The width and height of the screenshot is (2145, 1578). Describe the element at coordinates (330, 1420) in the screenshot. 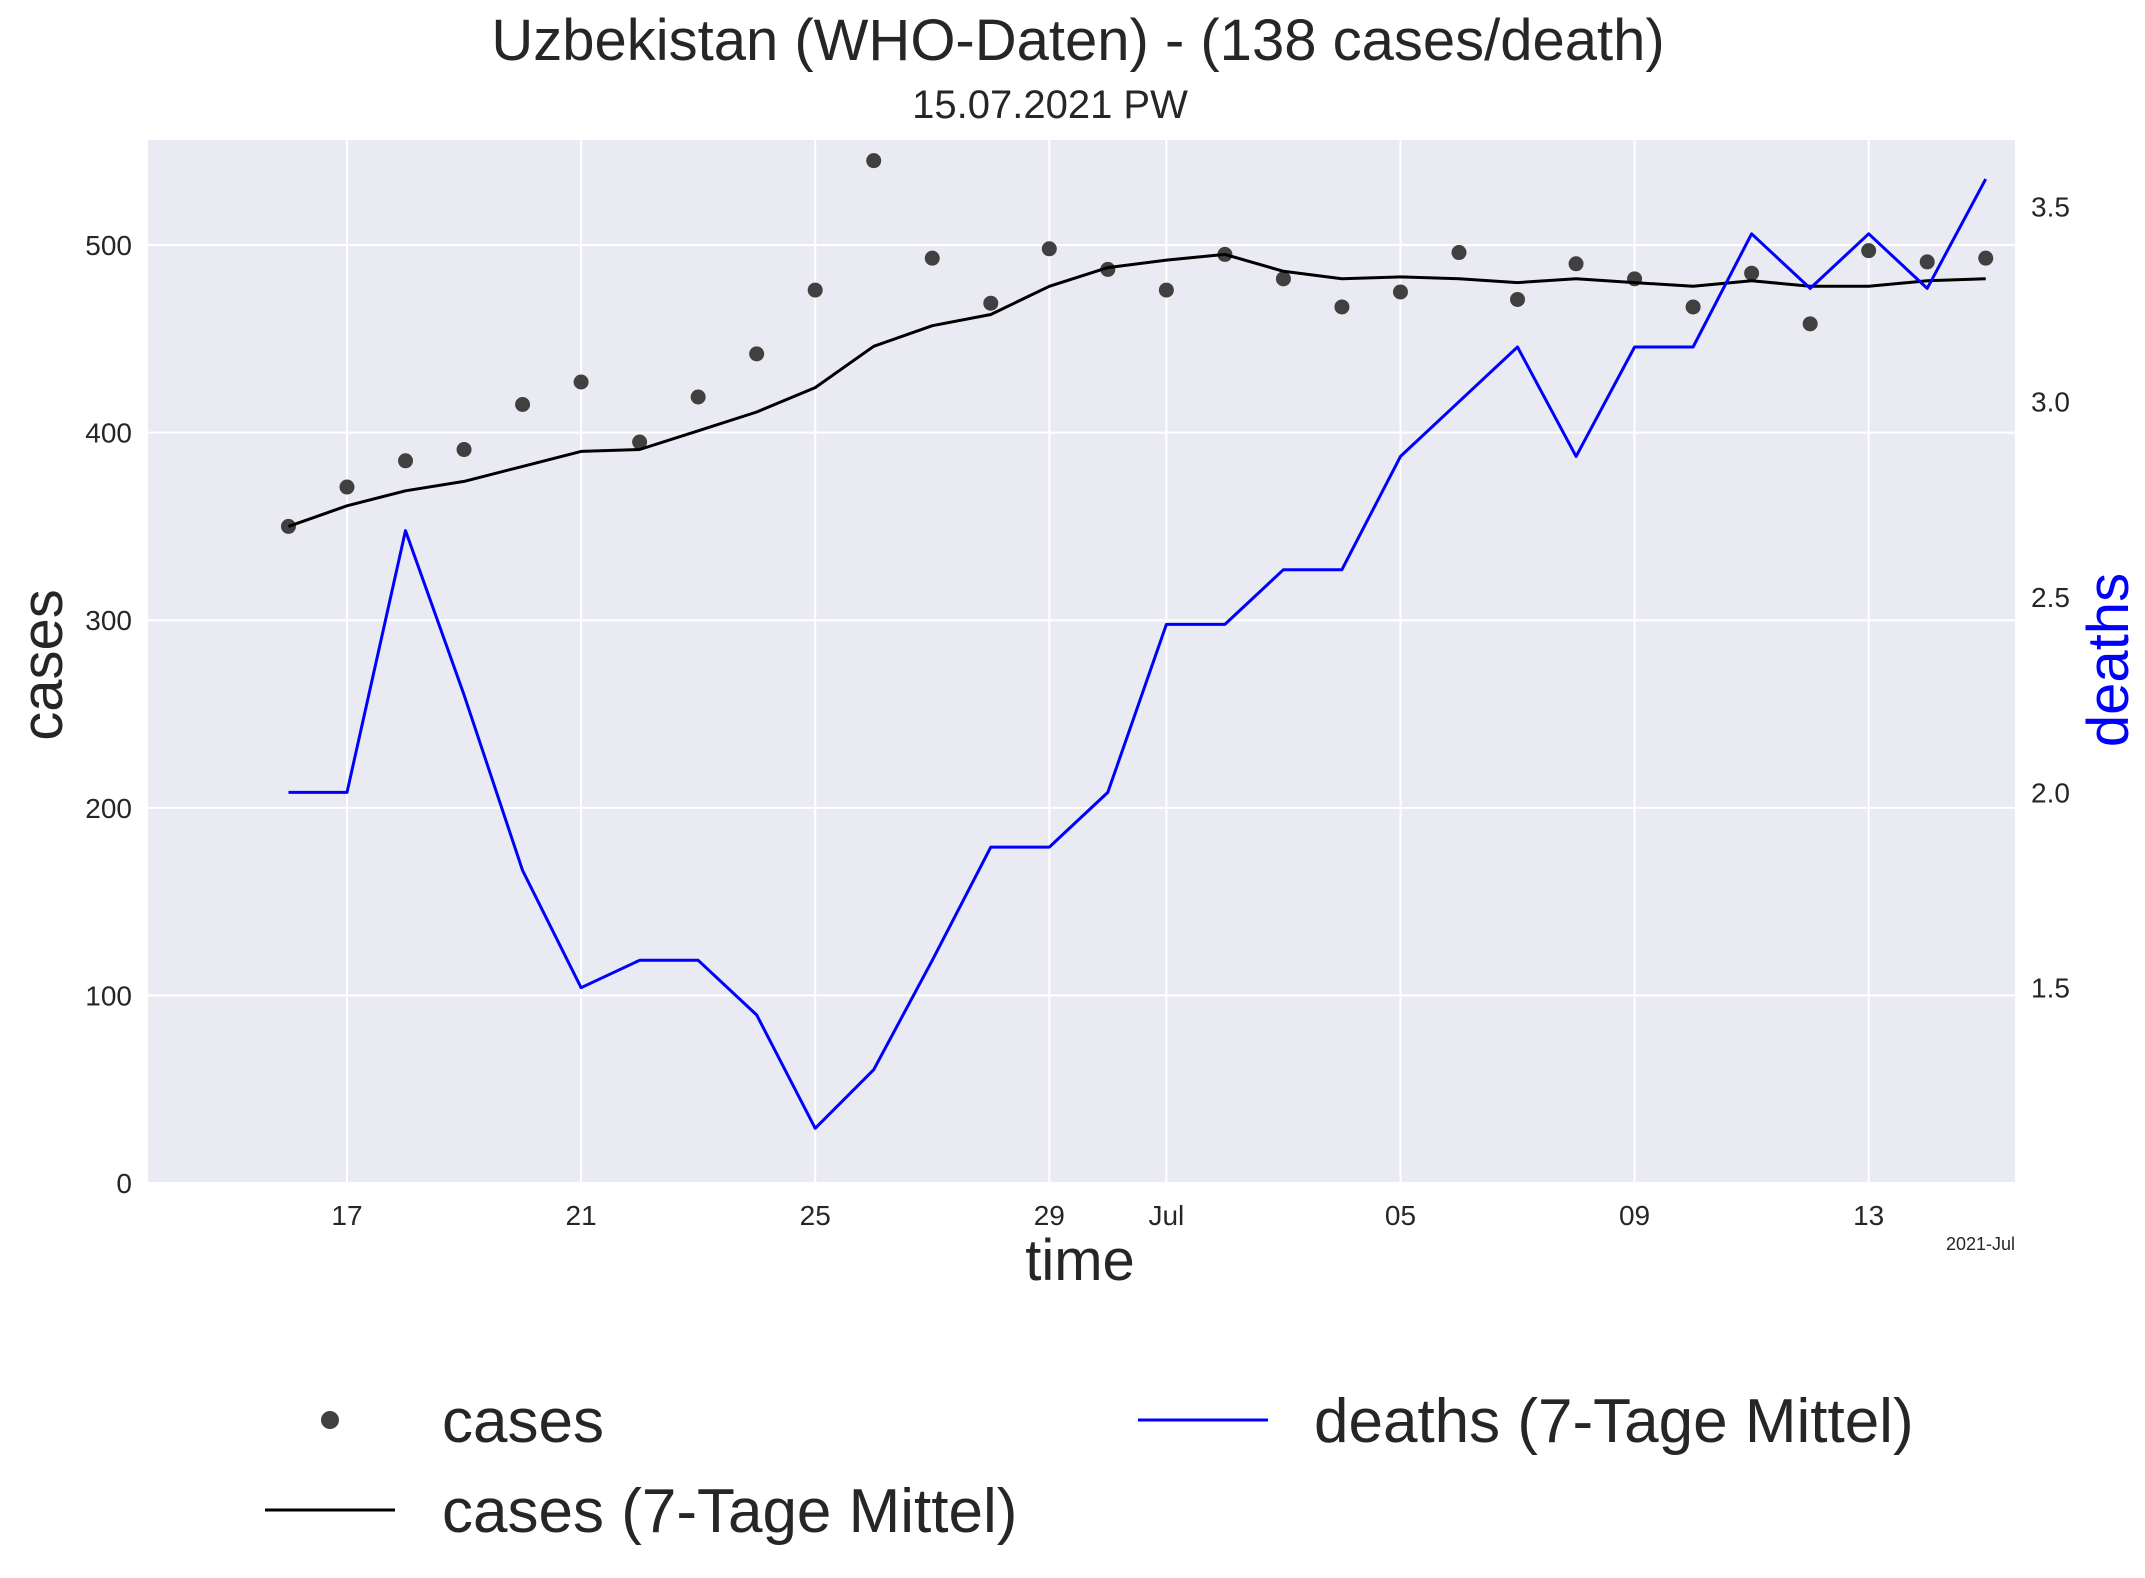

I see `legend-cases-marker` at that location.